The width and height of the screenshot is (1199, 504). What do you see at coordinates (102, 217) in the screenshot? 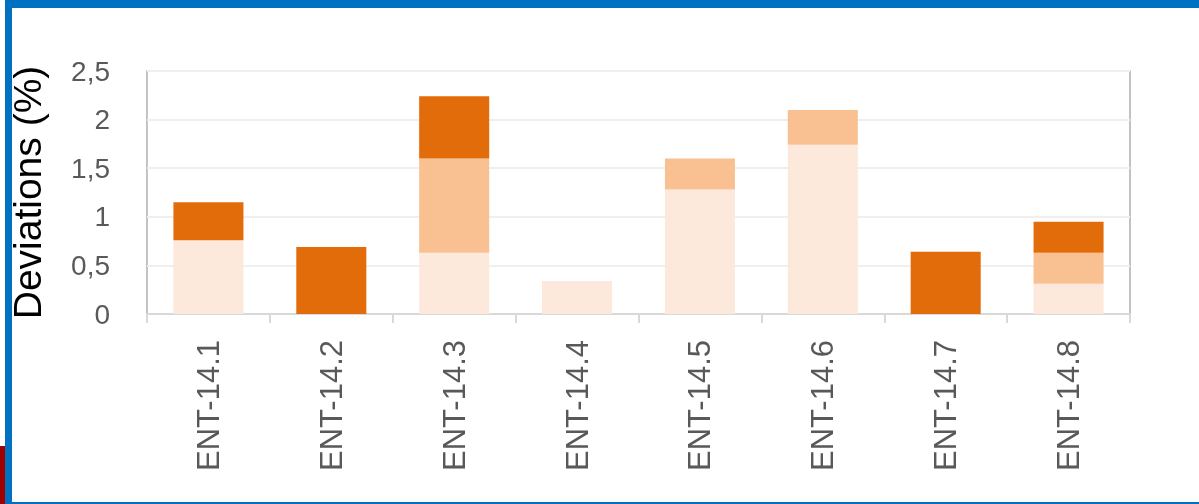
I see `y-tick-label: 1` at bounding box center [102, 217].